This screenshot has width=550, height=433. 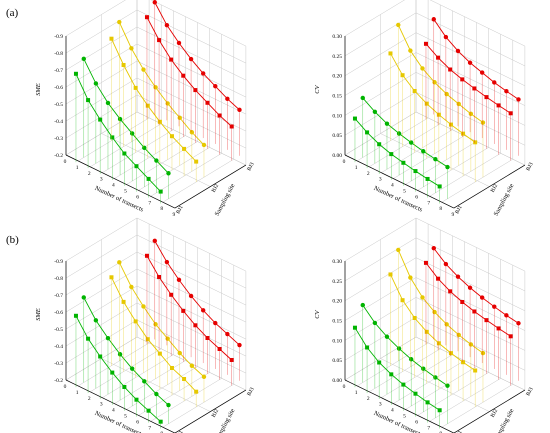 I want to click on x-tick-label: 1, so click(x=356, y=393).